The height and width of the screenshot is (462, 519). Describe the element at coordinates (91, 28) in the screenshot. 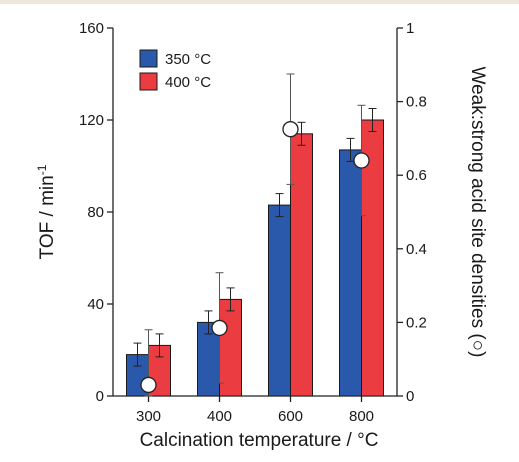

I see `y-tick-label: 160` at that location.